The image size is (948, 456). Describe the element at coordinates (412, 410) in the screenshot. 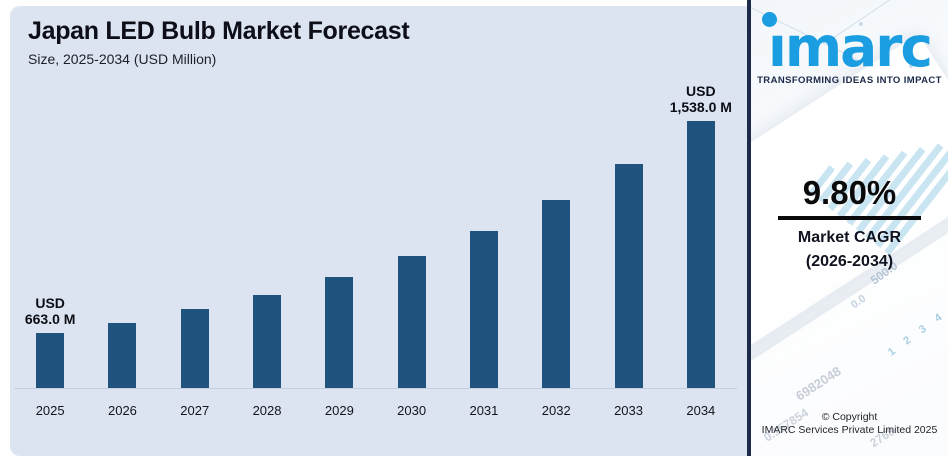

I see `x-axis-tick-label: 2030` at that location.